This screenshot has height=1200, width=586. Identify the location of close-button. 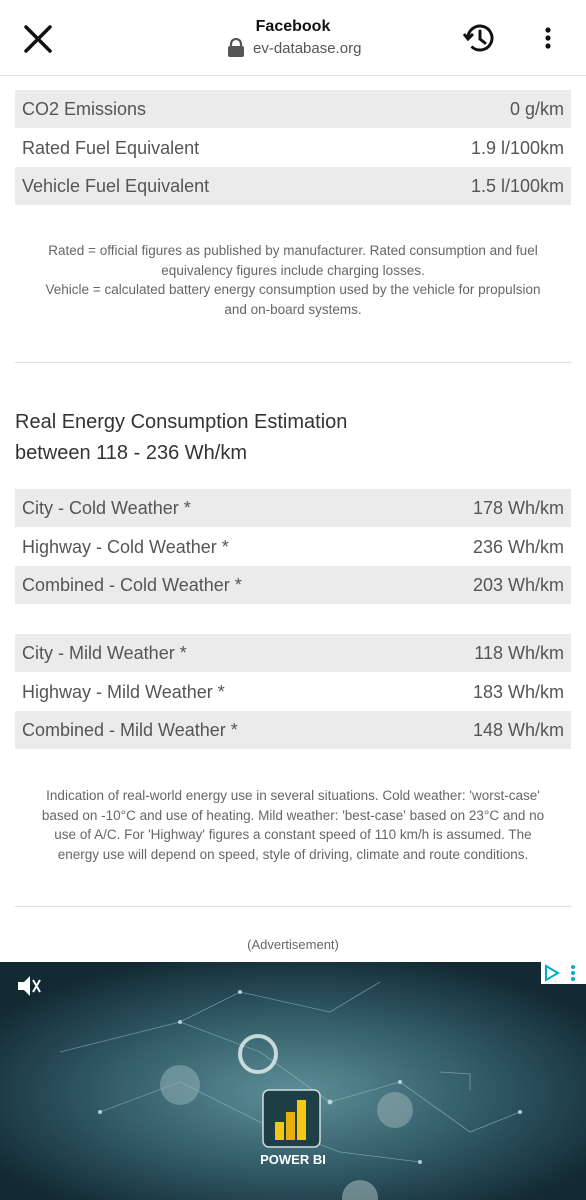
(38, 39).